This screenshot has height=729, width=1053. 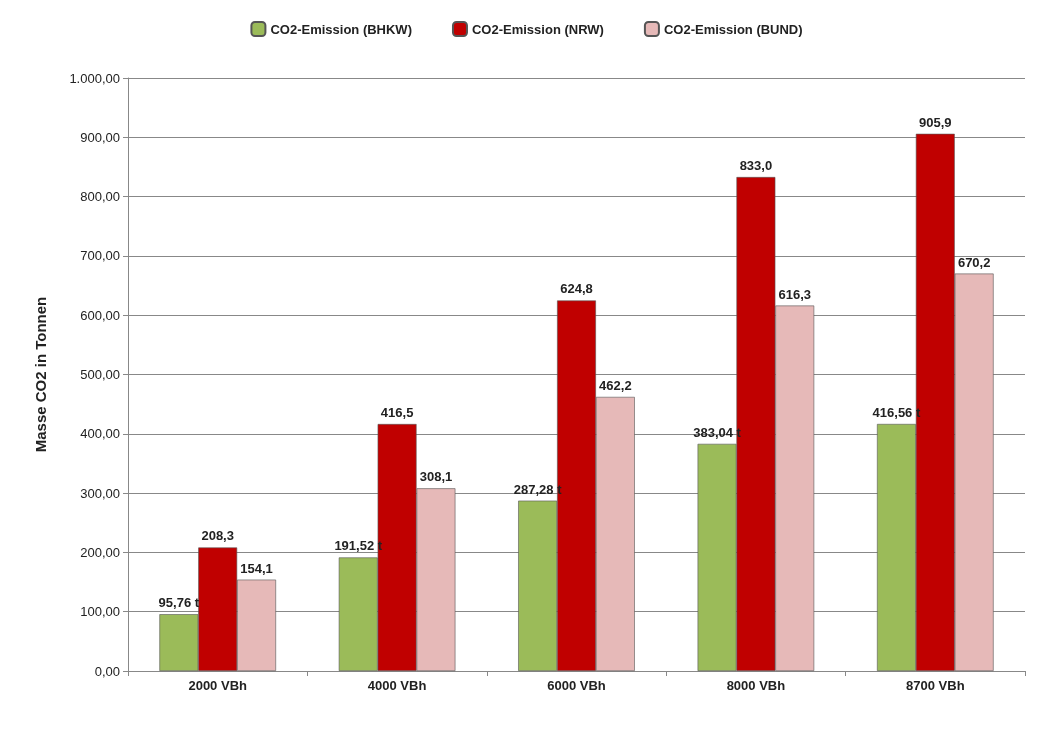 I want to click on data-label: 624,8, so click(x=576, y=289).